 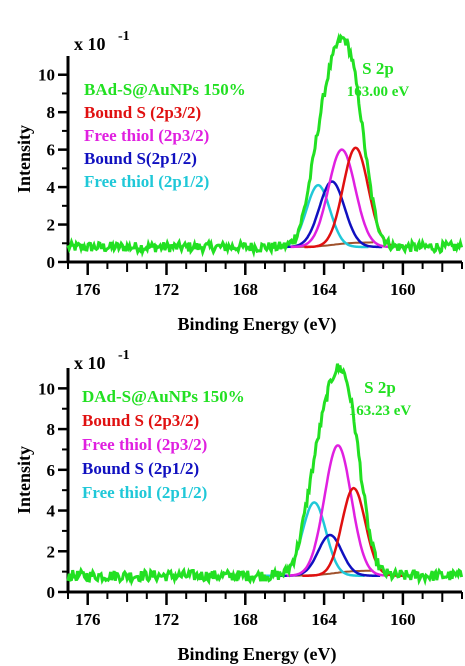 What do you see at coordinates (140, 468) in the screenshot?
I see `legend-entry: Bound S (2p1/2)` at bounding box center [140, 468].